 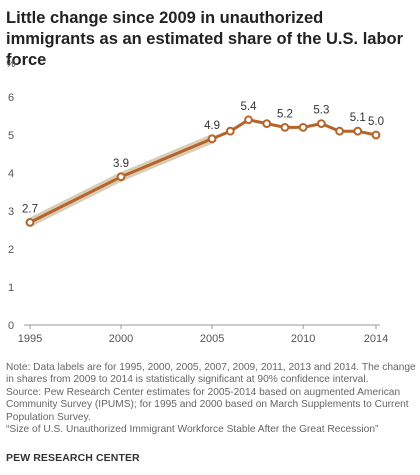 I want to click on data-label: 5.4, so click(x=249, y=107).